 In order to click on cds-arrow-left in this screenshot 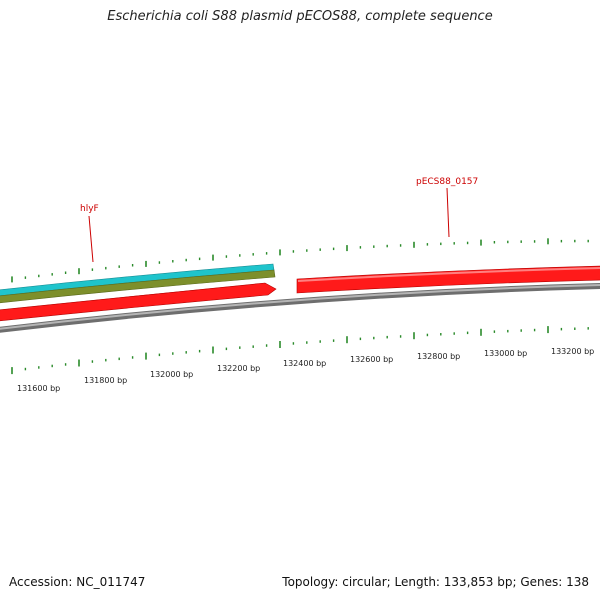, I will do `click(138, 302)`.